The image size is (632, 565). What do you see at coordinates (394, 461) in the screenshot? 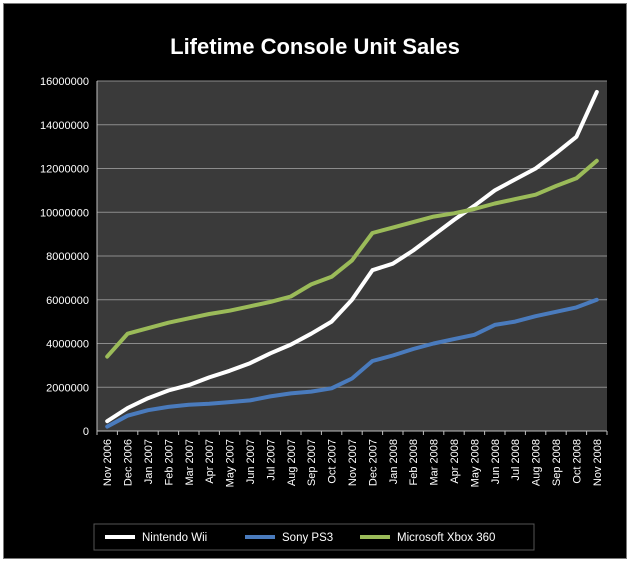
I see `x-tick-label: Jan 2008` at bounding box center [394, 461].